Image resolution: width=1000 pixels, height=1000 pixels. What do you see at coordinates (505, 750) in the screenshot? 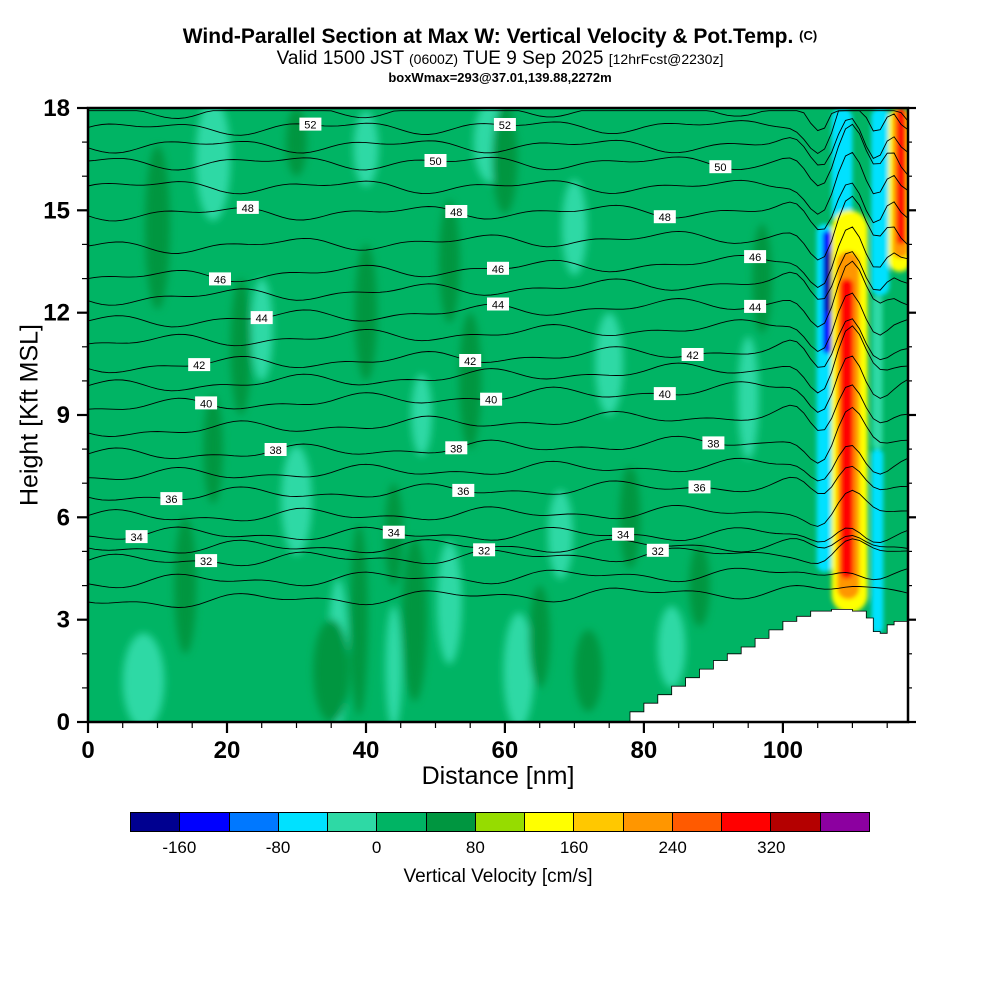
I see `svg-text: 60` at bounding box center [505, 750].